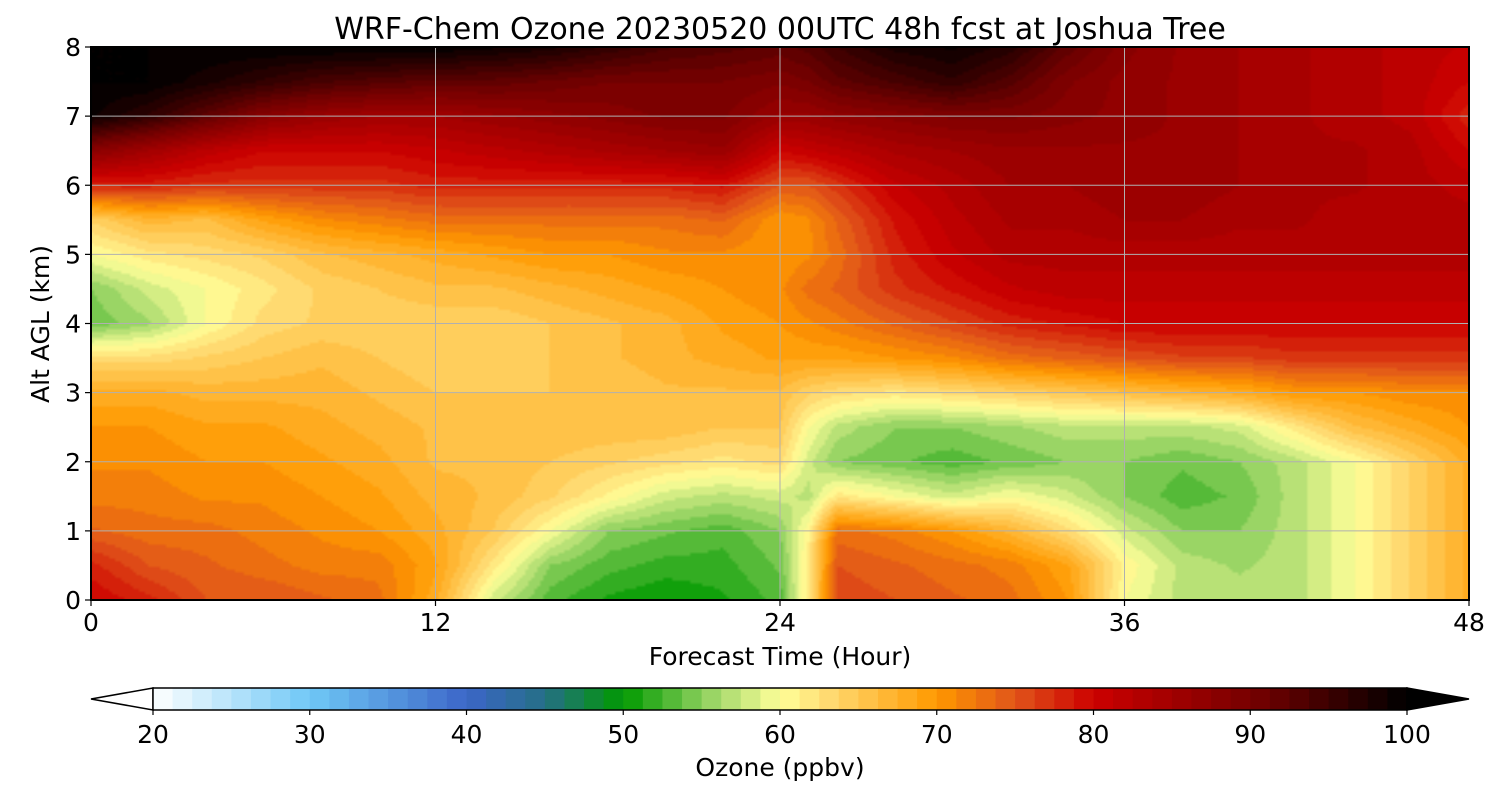 The image size is (1500, 800). I want to click on x-axis-label: Forecast Time (Hour), so click(780, 656).